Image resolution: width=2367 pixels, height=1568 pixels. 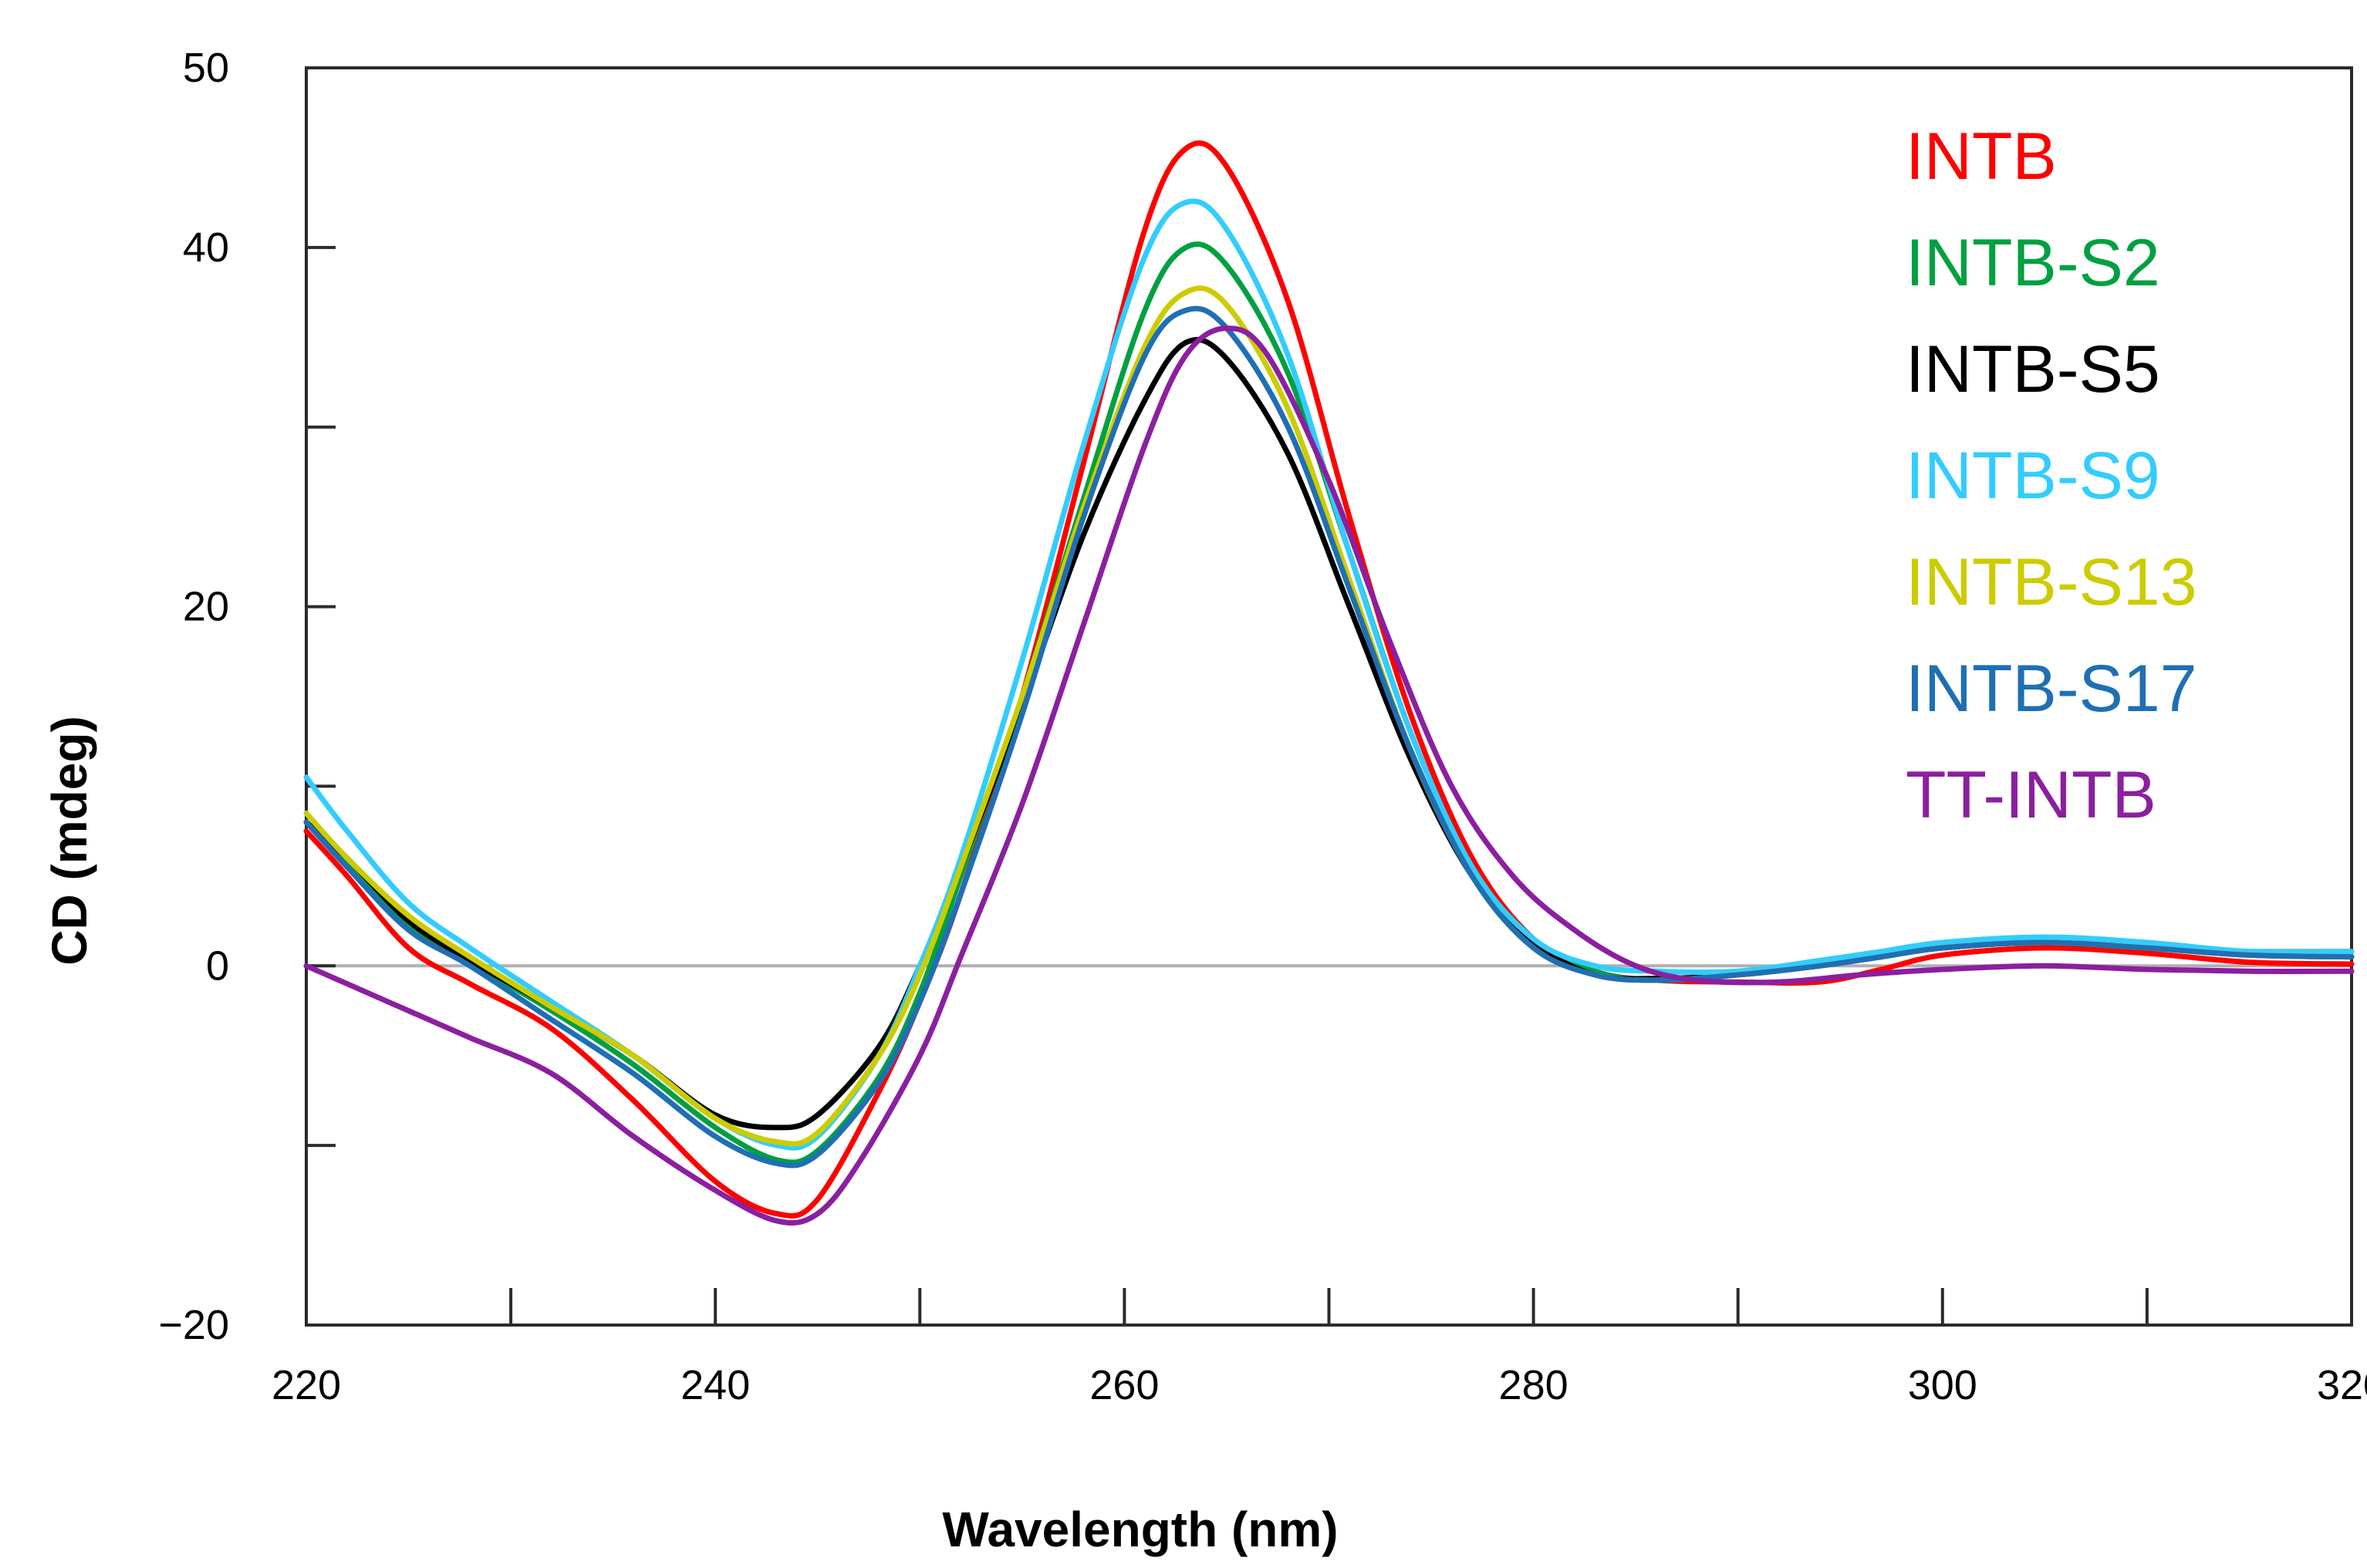 What do you see at coordinates (715, 1385) in the screenshot?
I see `x-tick-label: 240` at bounding box center [715, 1385].